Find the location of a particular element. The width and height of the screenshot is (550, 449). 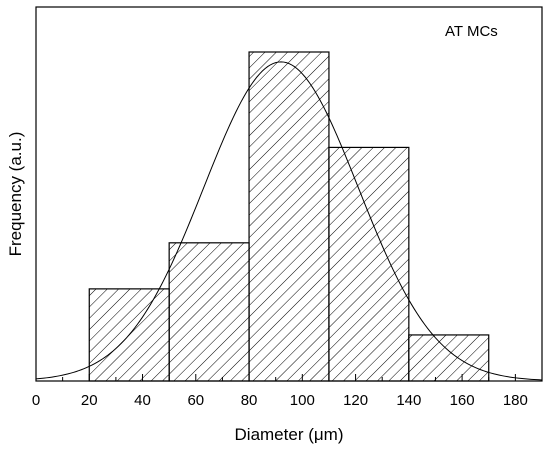

y-axis-label: Frequency (a.u.) is located at coordinates (15, 194).